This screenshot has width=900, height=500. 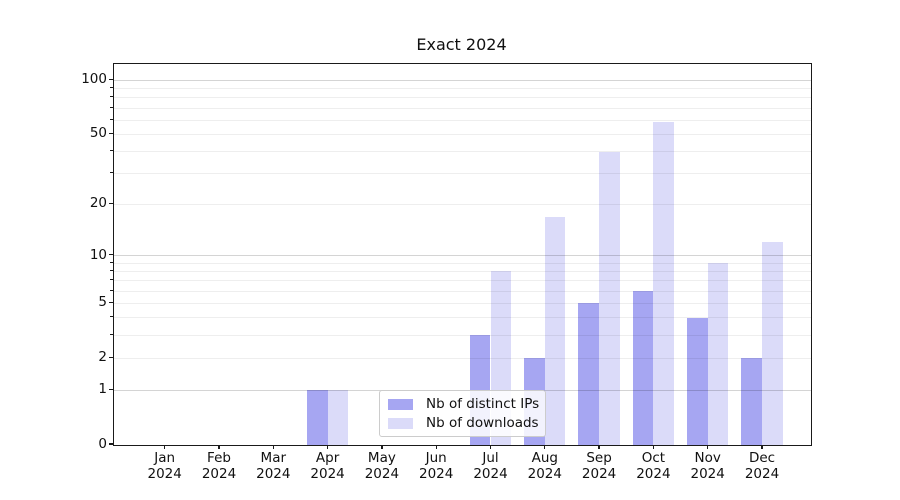 I want to click on x-tick-label-mar: Mar 2024, so click(x=273, y=466).